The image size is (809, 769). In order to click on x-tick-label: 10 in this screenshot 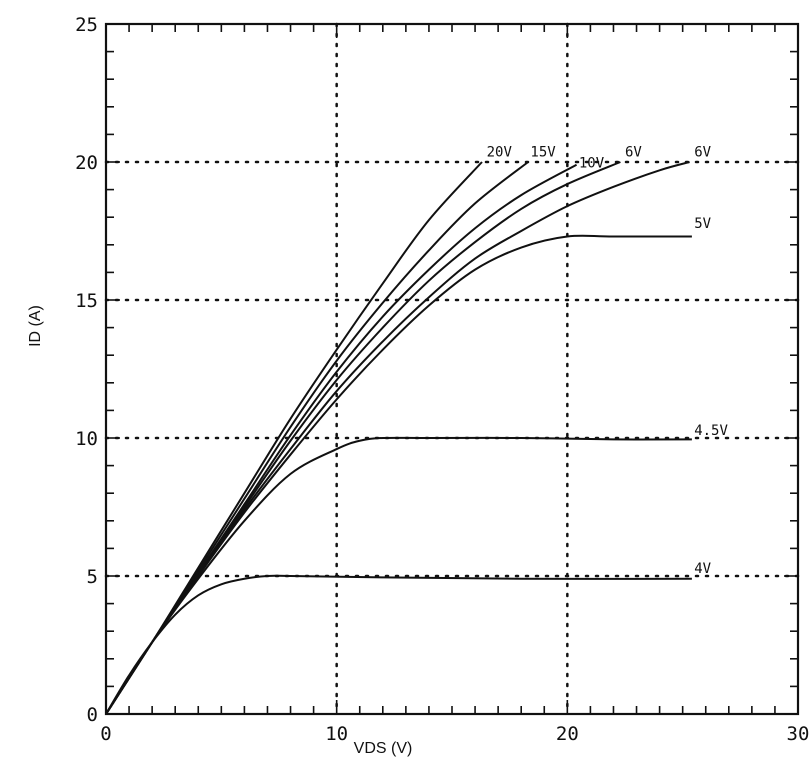, I will do `click(336, 734)`.